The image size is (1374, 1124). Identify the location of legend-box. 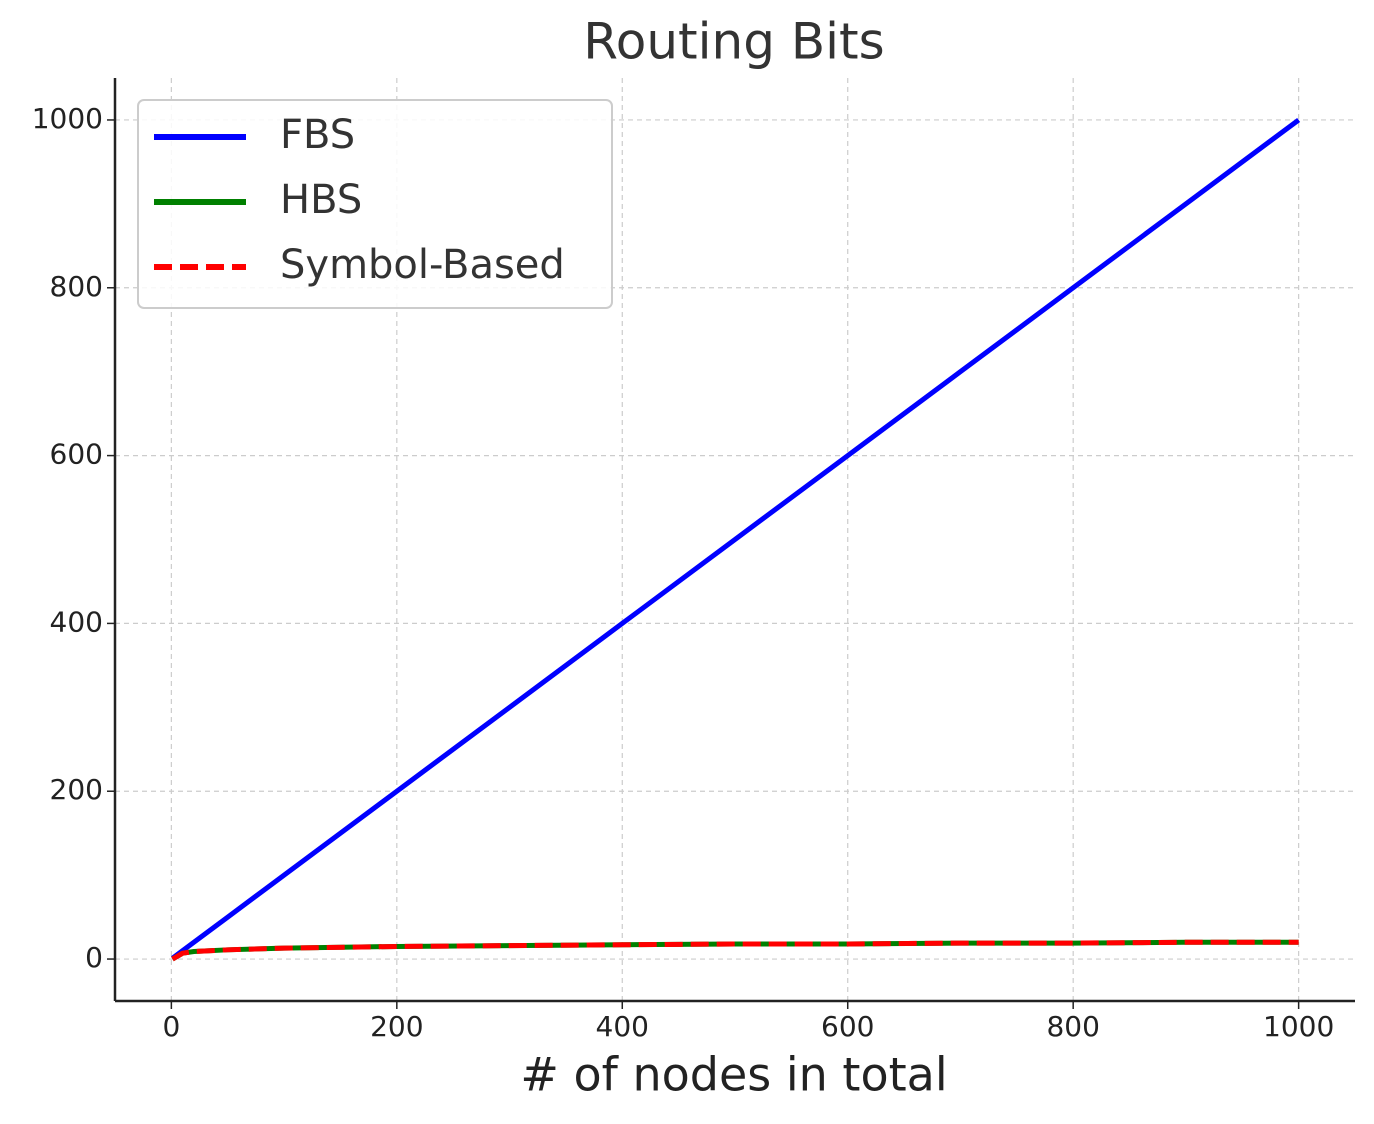
(375, 204).